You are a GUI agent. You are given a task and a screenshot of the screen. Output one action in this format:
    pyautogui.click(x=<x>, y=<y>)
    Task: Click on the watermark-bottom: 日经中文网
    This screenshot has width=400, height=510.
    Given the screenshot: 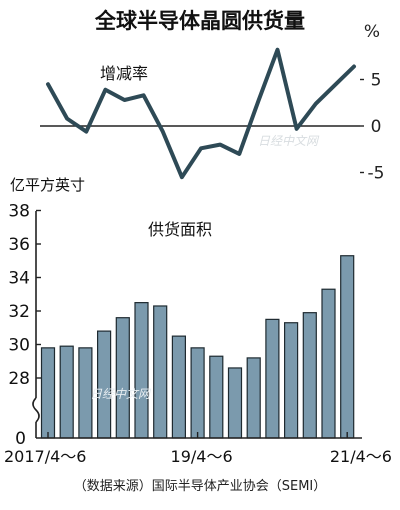 What is the action you would take?
    pyautogui.click(x=121, y=394)
    